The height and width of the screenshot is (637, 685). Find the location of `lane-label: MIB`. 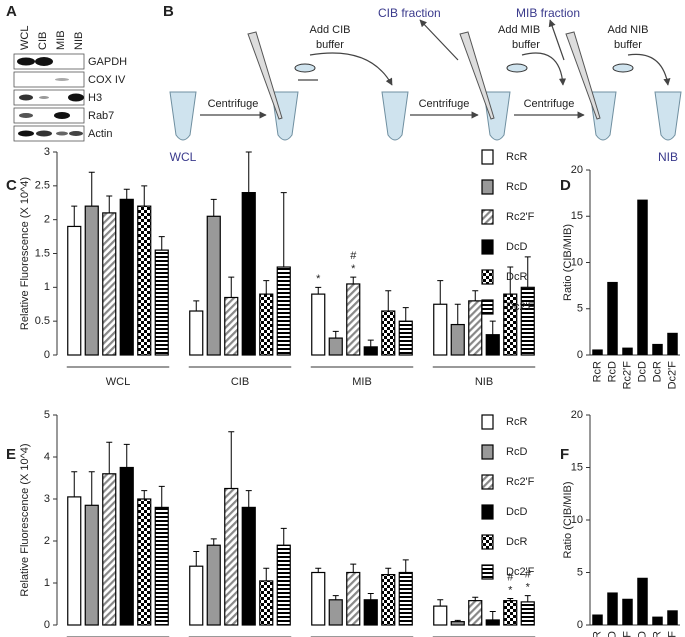

lane-label: MIB is located at coordinates (61, 40).